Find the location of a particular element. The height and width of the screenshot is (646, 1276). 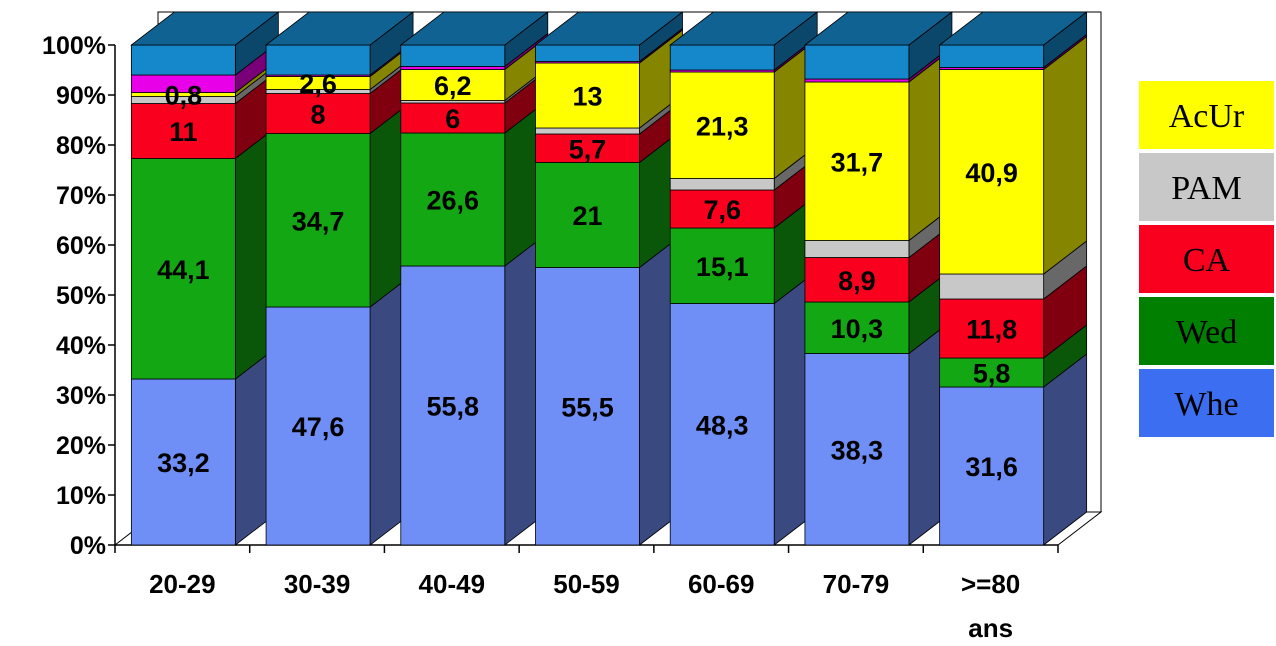

bar-side-whe is located at coordinates (1065, 449).